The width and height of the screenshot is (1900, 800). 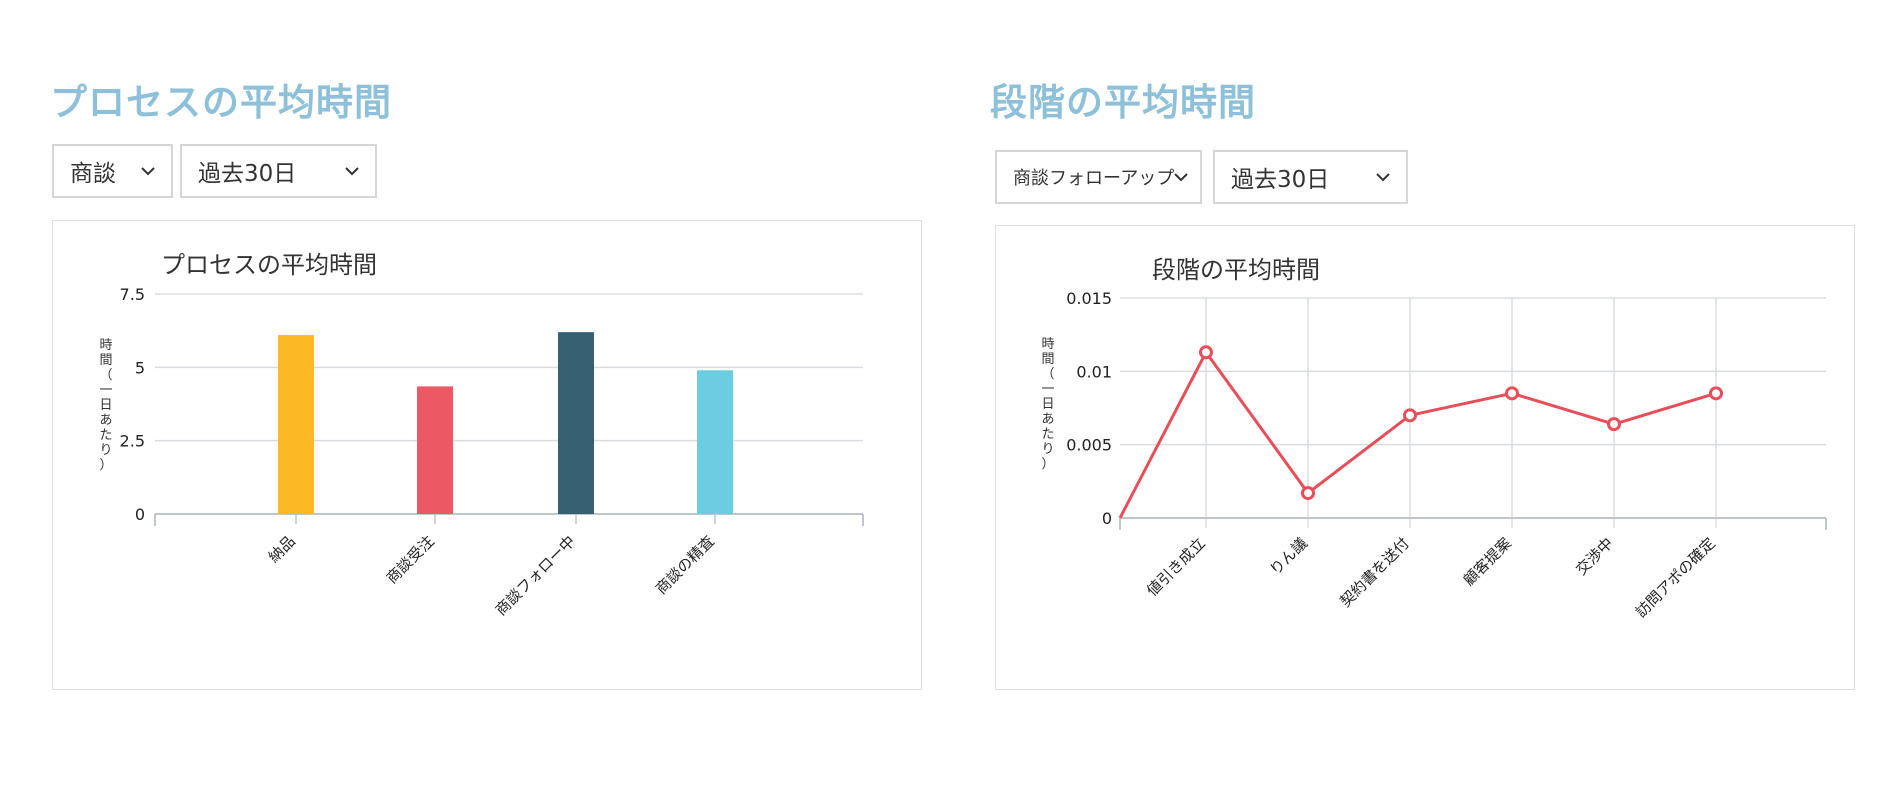 What do you see at coordinates (132, 294) in the screenshot?
I see `y-tick-label: 7.5` at bounding box center [132, 294].